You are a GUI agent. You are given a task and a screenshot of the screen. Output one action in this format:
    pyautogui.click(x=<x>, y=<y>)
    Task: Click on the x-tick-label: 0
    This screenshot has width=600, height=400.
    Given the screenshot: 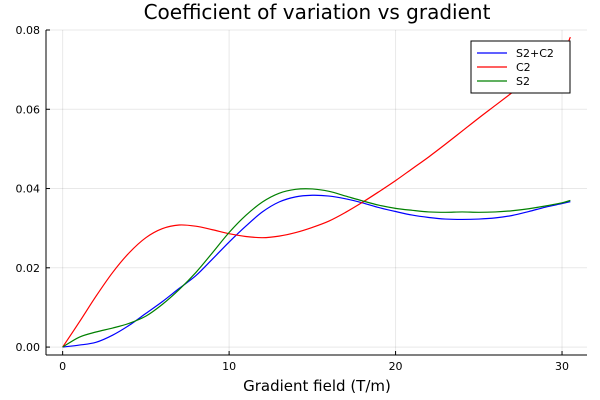 What is the action you would take?
    pyautogui.click(x=62, y=366)
    